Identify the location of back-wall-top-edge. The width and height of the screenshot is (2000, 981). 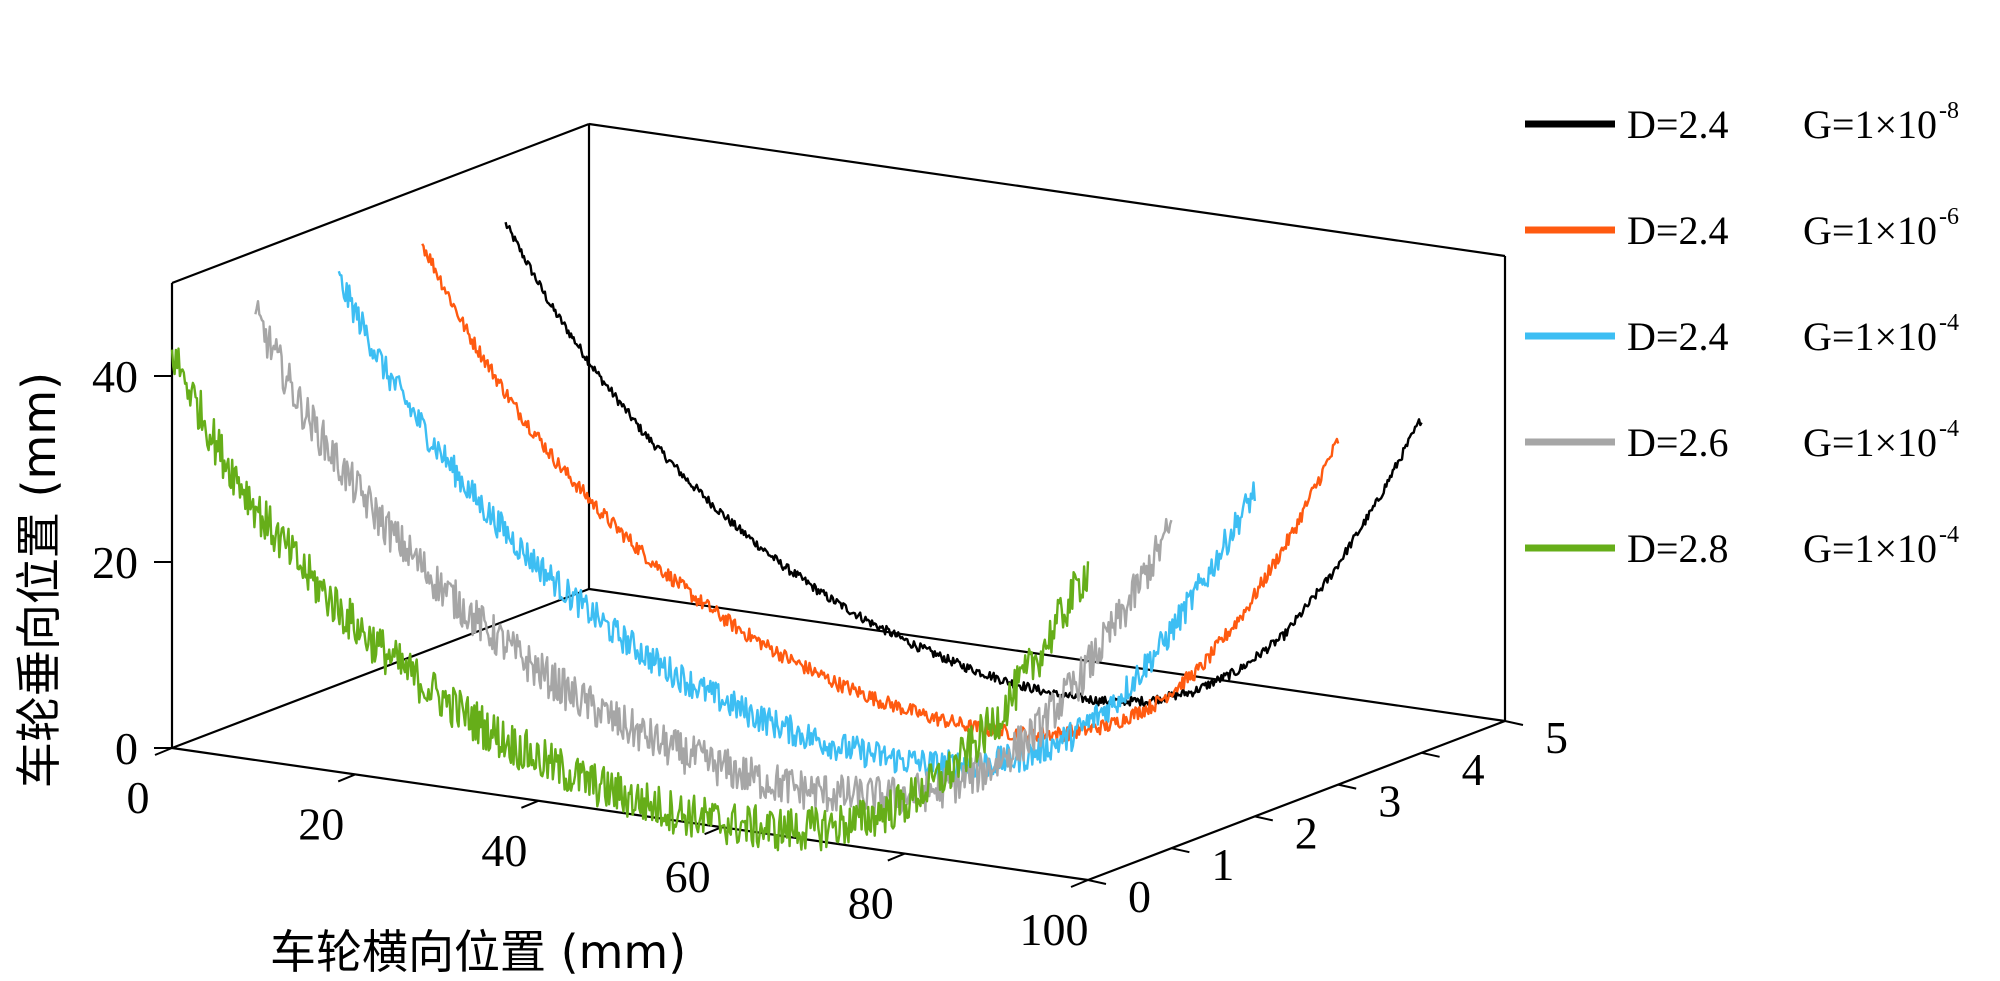
(1047, 190).